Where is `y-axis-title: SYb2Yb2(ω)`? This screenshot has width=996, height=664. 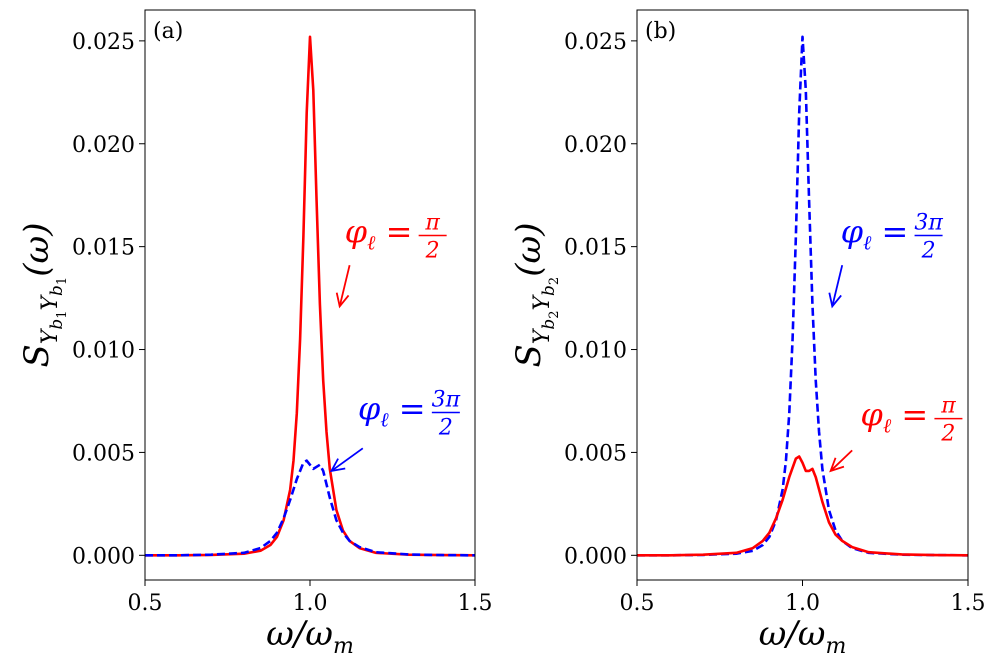
y-axis-title: SYb2Yb2(ω) is located at coordinates (535, 295).